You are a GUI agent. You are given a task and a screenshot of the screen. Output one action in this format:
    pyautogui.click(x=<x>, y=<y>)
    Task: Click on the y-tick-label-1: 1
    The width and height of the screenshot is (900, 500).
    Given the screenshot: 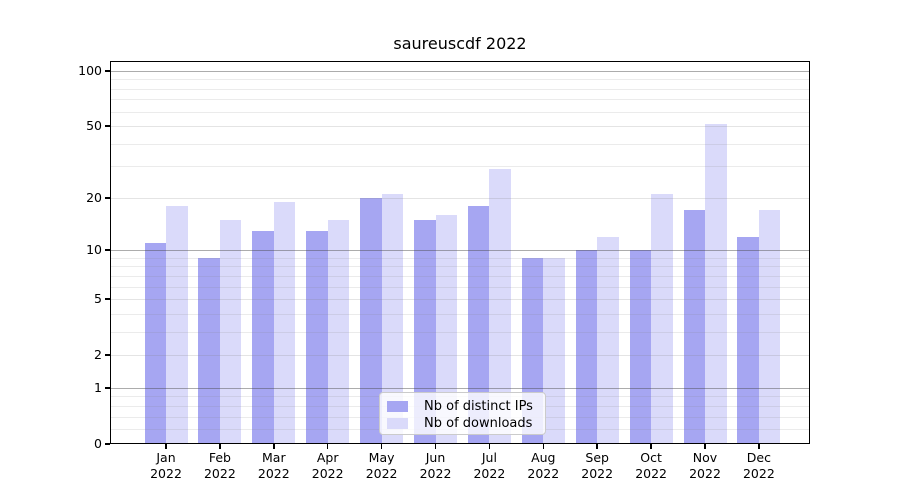 What is the action you would take?
    pyautogui.click(x=98, y=387)
    